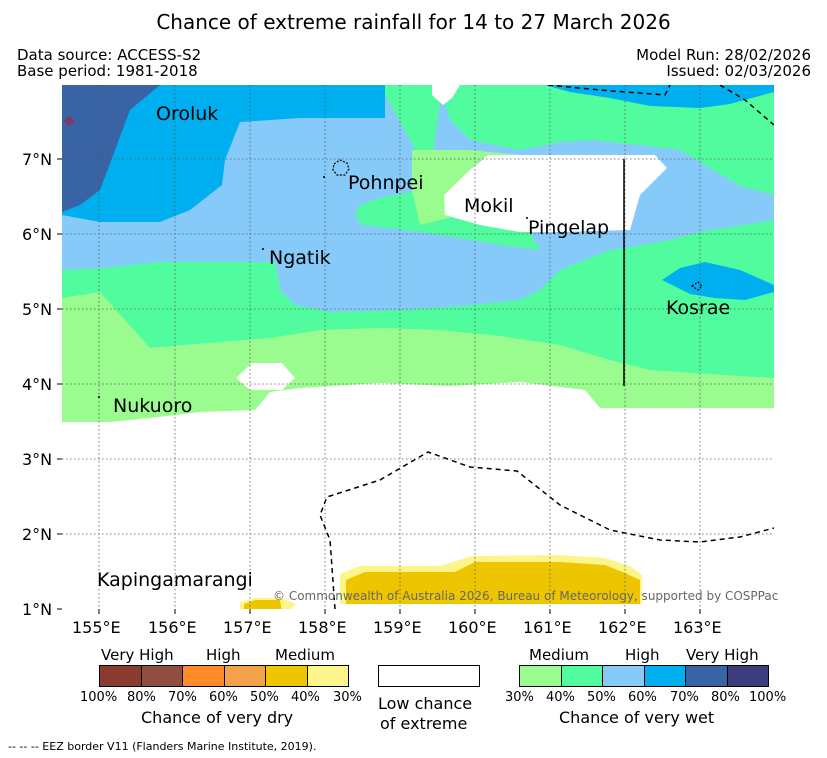  I want to click on dry-pct-60: 60%, so click(223, 697).